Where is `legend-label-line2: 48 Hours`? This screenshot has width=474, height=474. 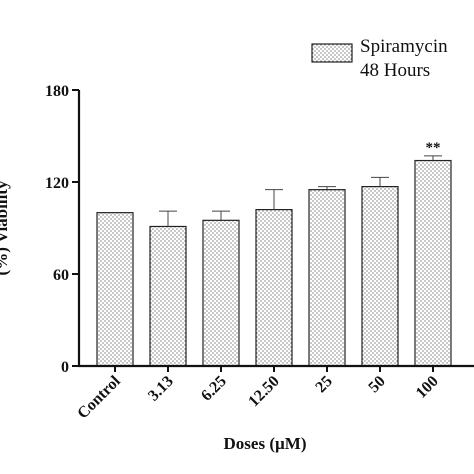
legend-label-line2: 48 Hours is located at coordinates (395, 70).